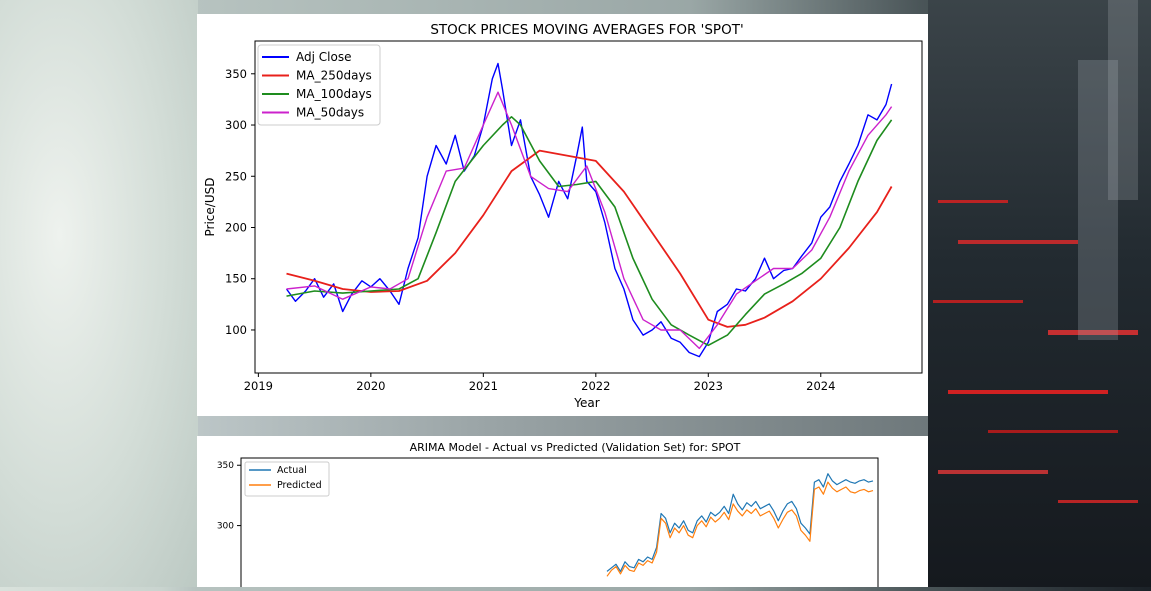 This screenshot has height=591, width=1151. Describe the element at coordinates (292, 470) in the screenshot. I see `legend-label: Actual` at that location.